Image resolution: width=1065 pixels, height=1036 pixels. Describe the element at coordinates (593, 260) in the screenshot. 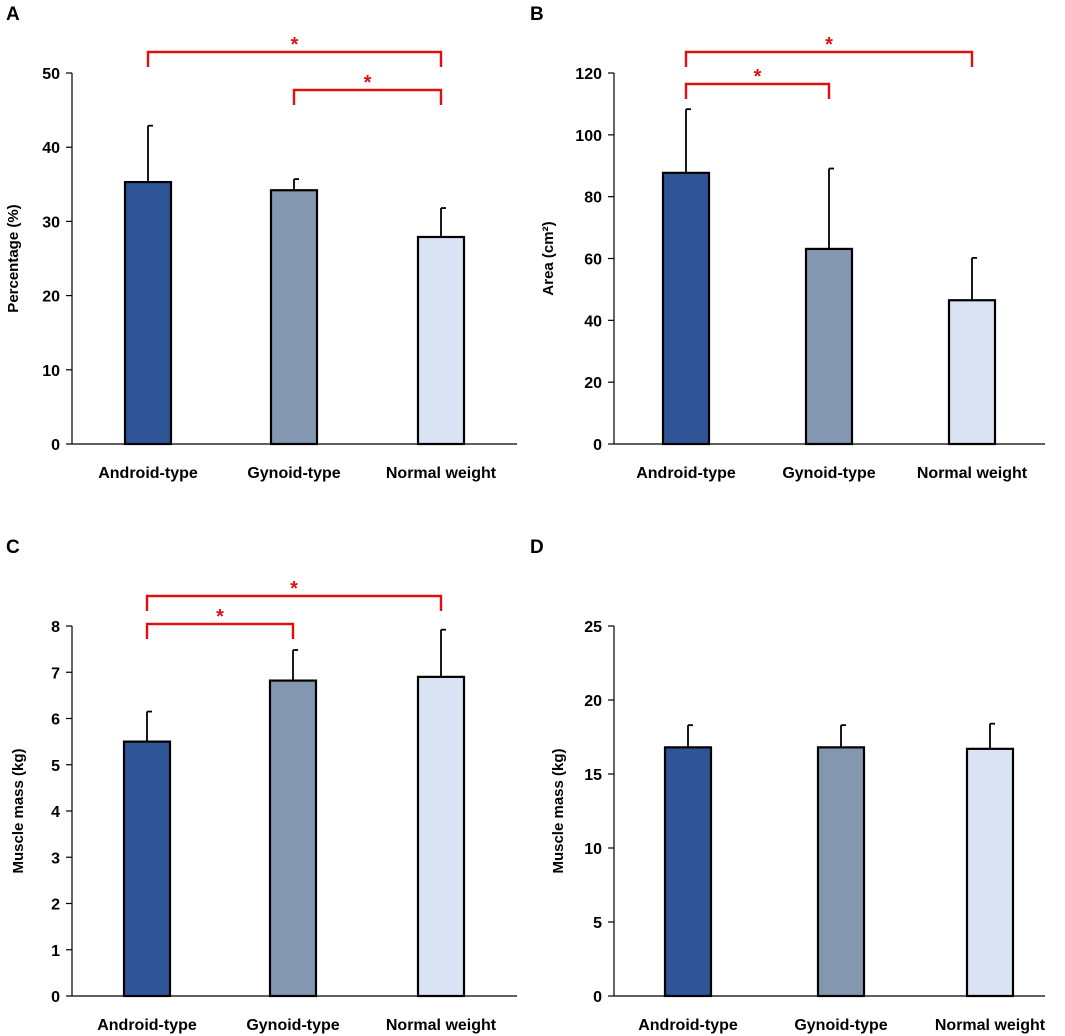

I see `panel-b-y-tick-label: 60` at that location.